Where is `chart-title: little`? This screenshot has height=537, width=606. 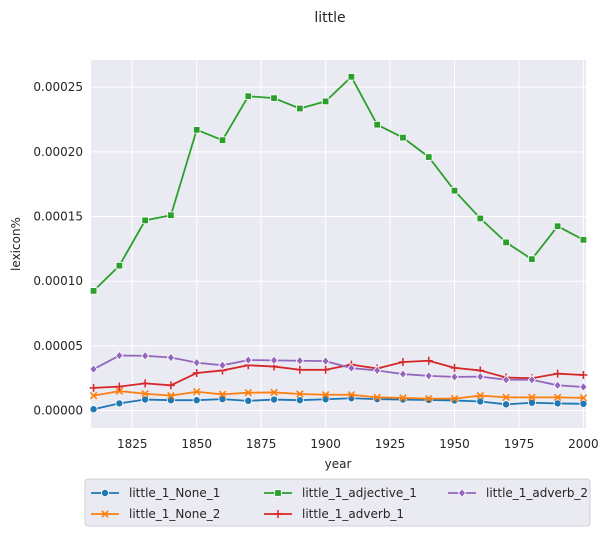 chart-title: little is located at coordinates (329, 18).